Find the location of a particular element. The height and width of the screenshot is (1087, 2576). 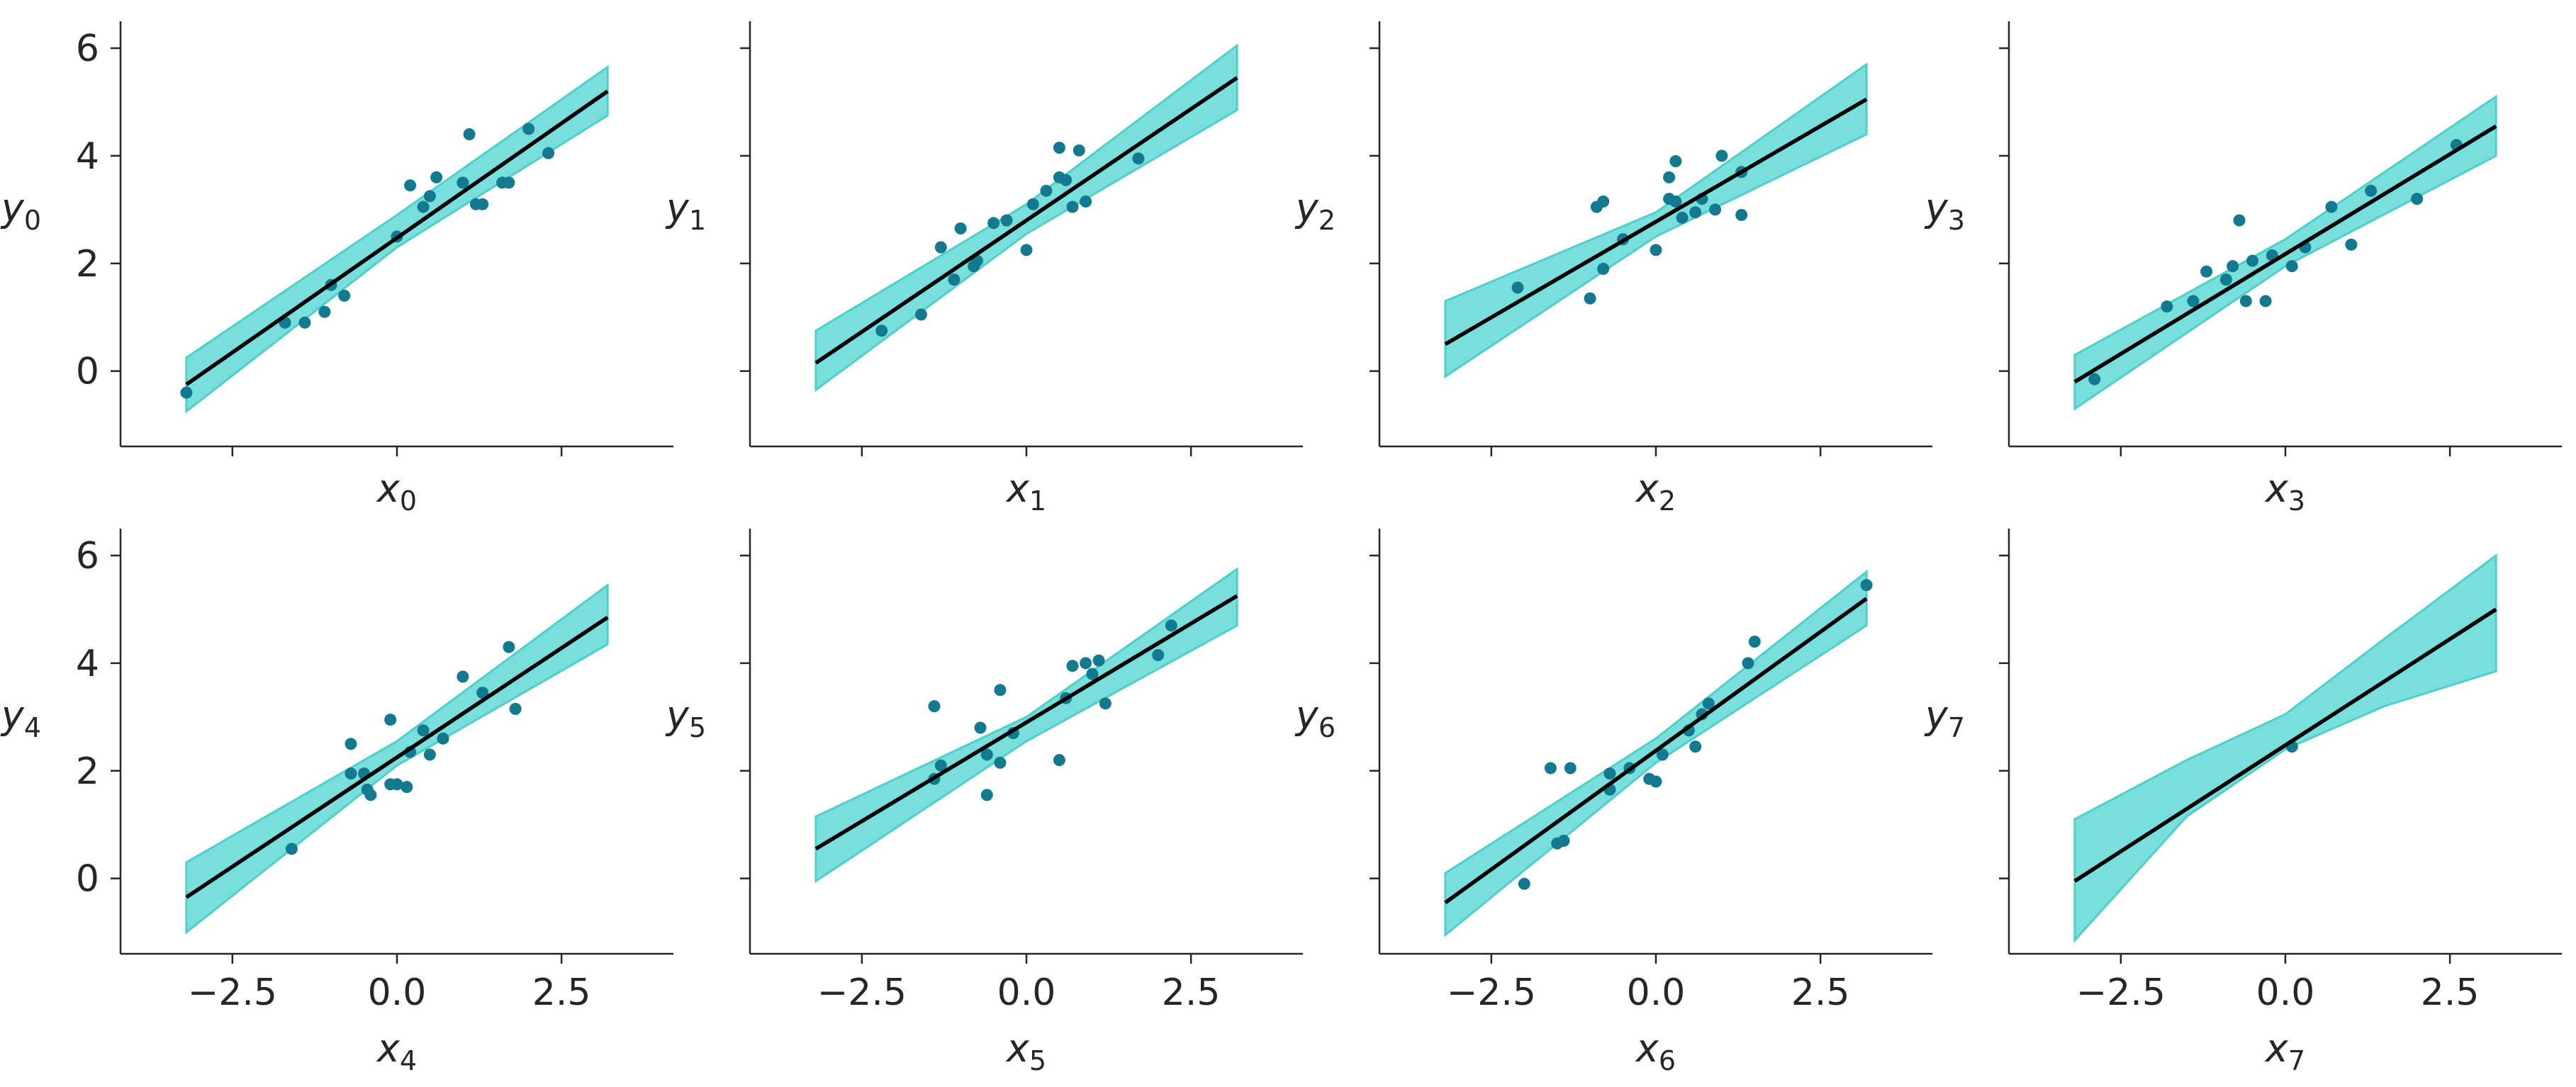

y-axis-label: y4 is located at coordinates (20, 718).